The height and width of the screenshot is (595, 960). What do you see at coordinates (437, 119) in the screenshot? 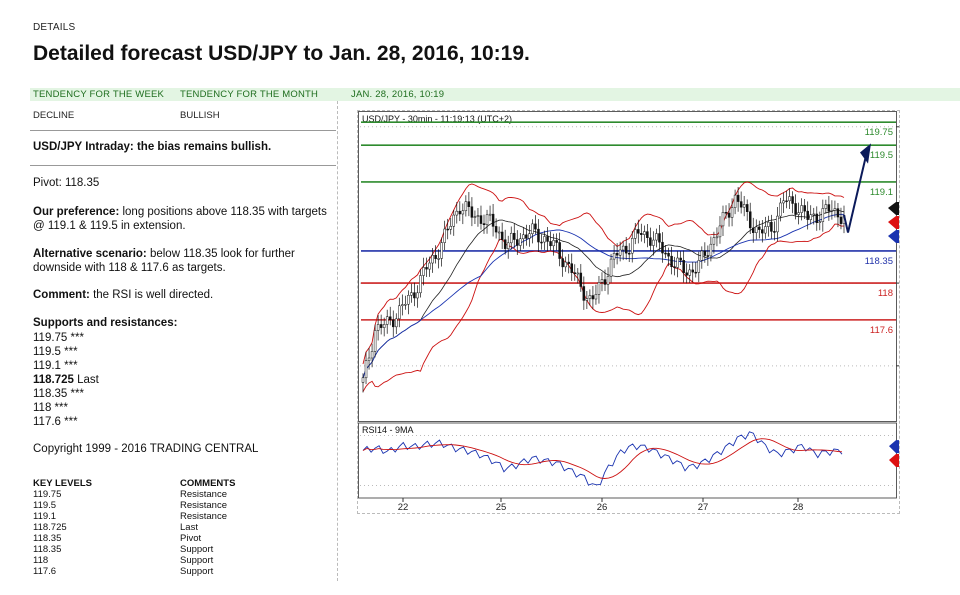
I see `price-chart-title: USD/JPY - 30min - 11:19:13 (UTC+2)` at bounding box center [437, 119].